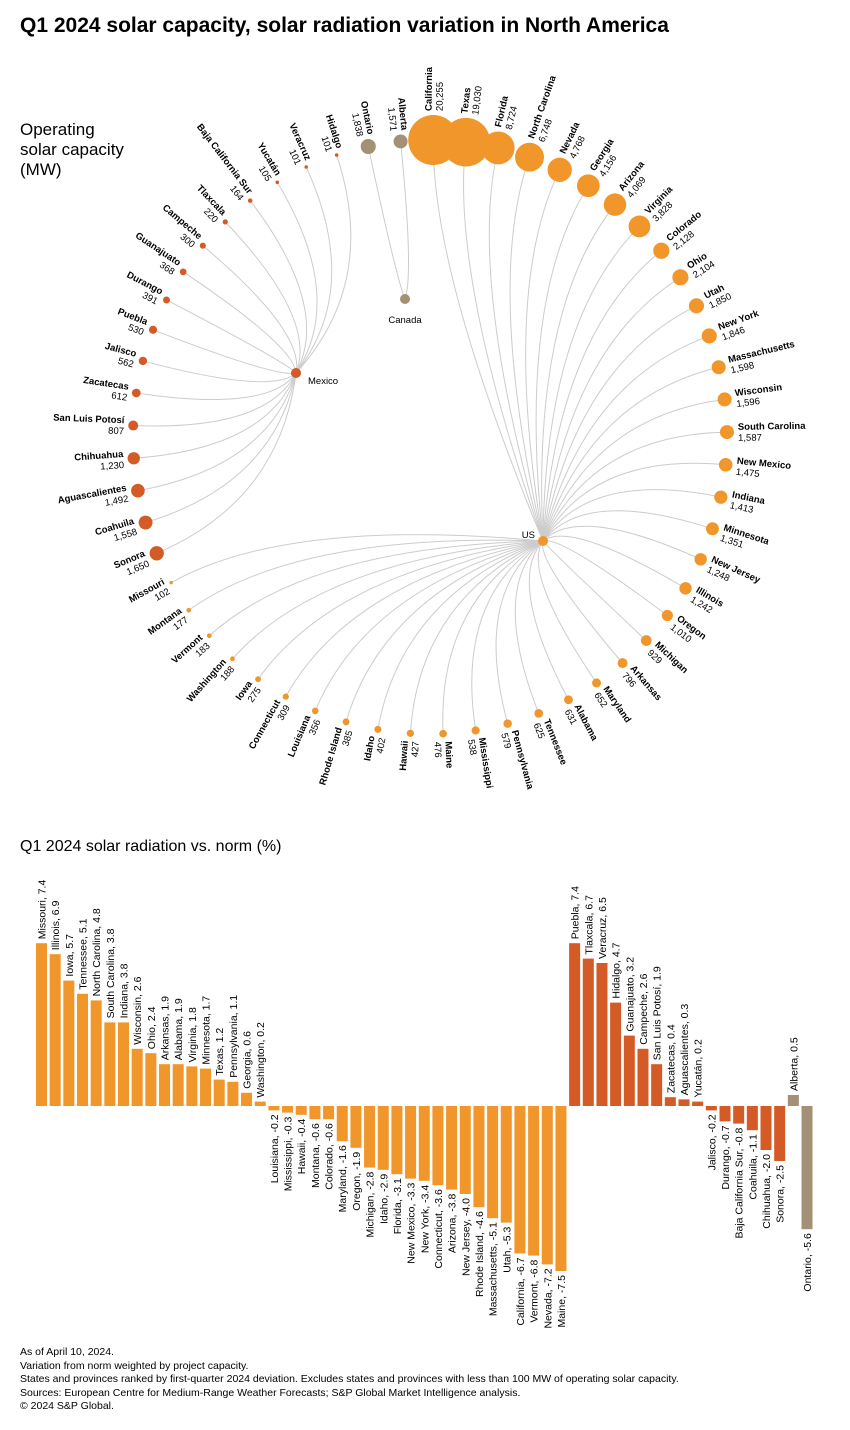 This screenshot has height=1430, width=850. Describe the element at coordinates (576, 912) in the screenshot. I see `bar-label: Puebla, 7.4` at that location.